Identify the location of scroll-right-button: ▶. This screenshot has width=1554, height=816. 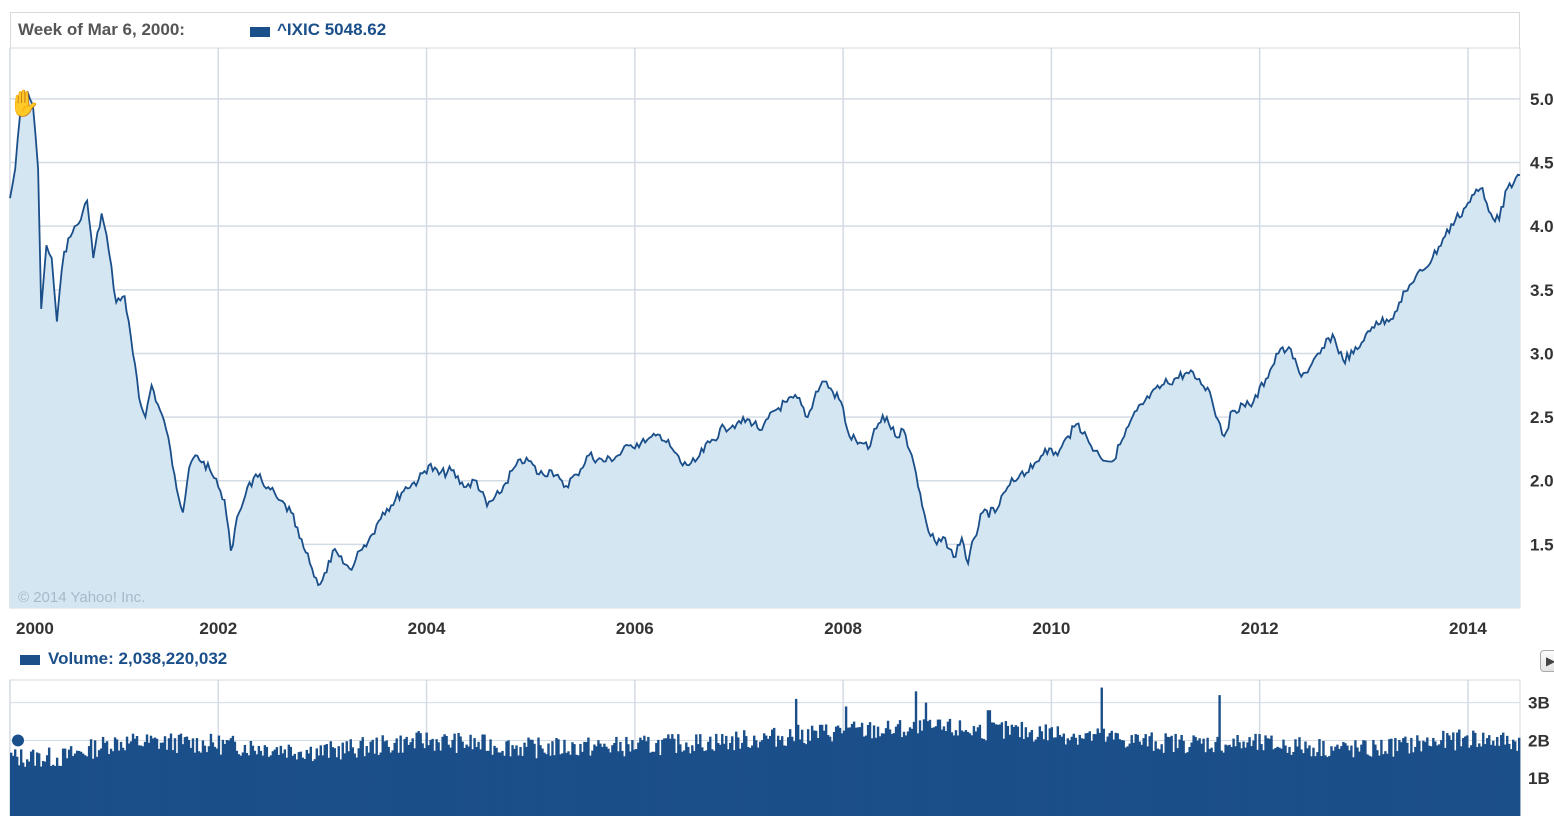
(1547, 661).